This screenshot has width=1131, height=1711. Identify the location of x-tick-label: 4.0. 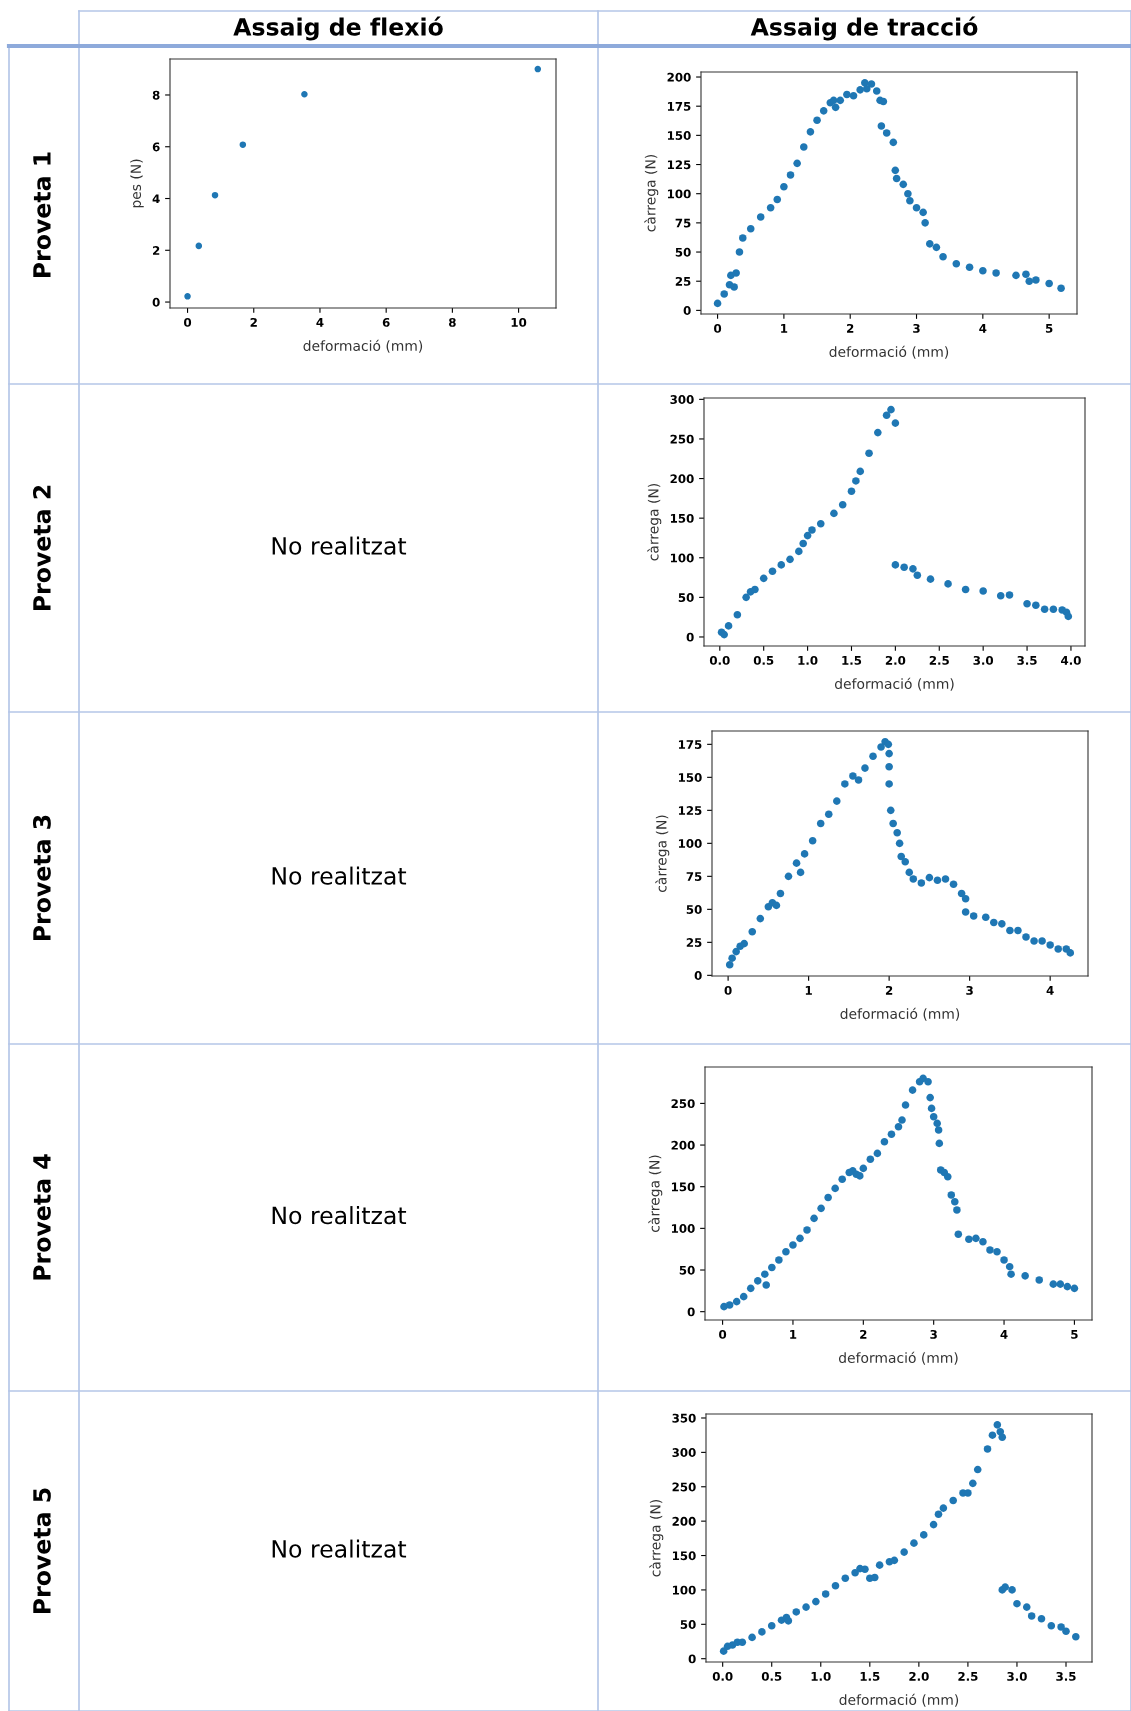
(1071, 660).